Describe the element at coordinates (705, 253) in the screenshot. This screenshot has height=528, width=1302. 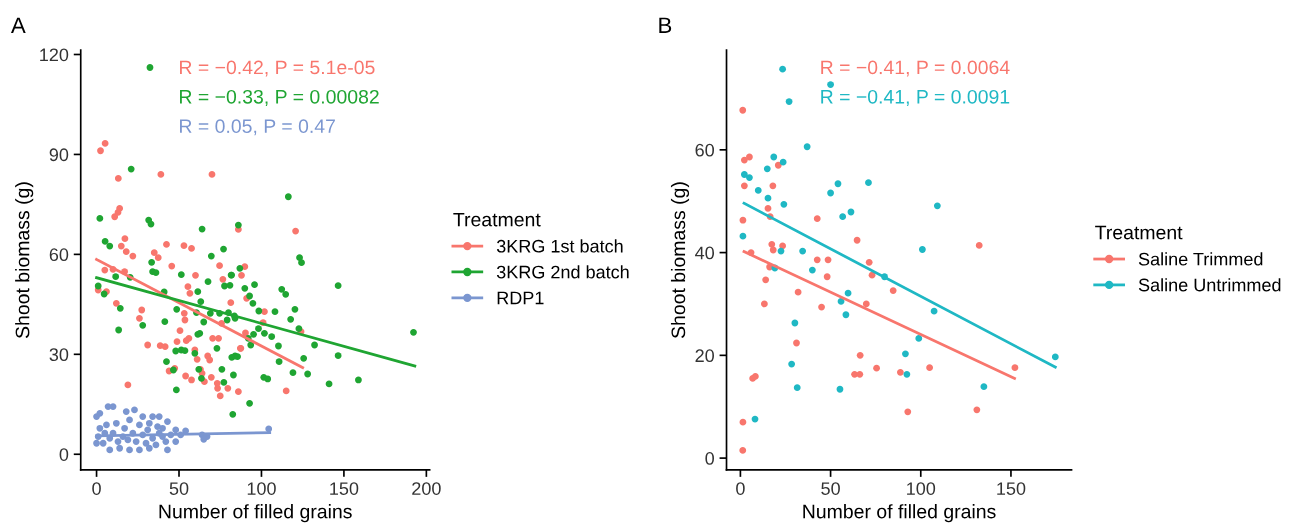
I see `y-tick-label: 40` at that location.